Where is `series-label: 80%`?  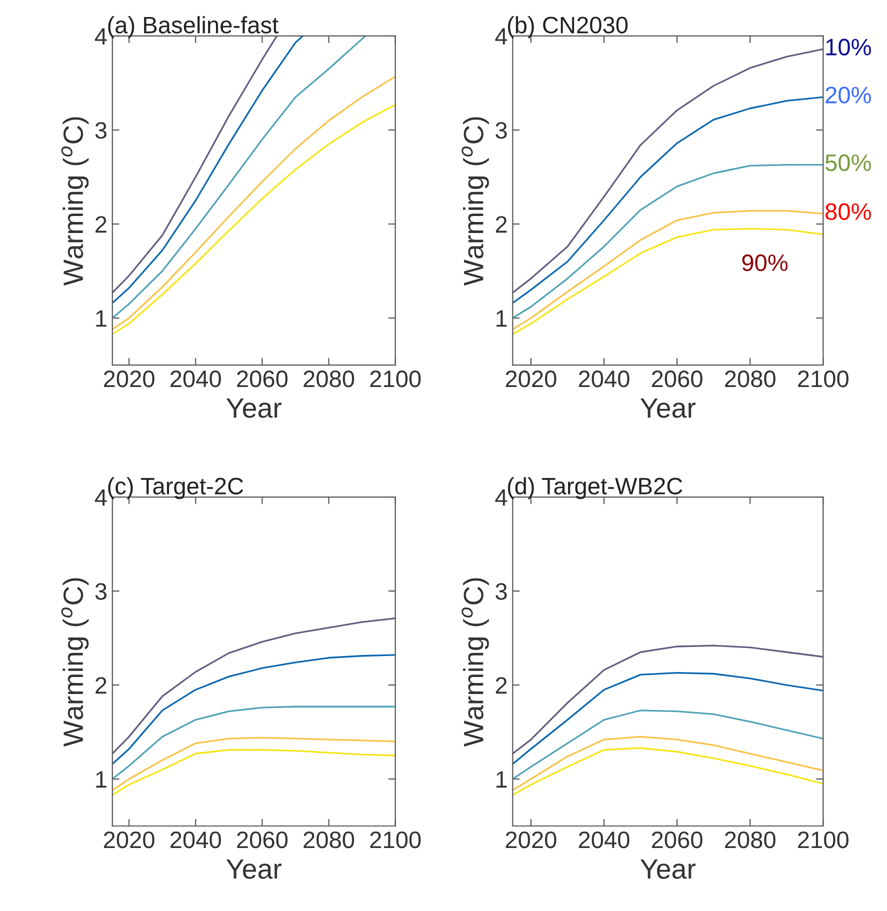 series-label: 80% is located at coordinates (848, 211).